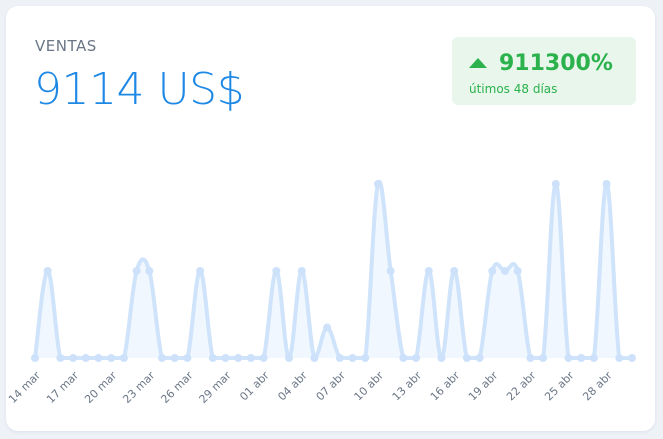 The width and height of the screenshot is (663, 439). What do you see at coordinates (445, 386) in the screenshot?
I see `x-tick-label: 16 abr` at bounding box center [445, 386].